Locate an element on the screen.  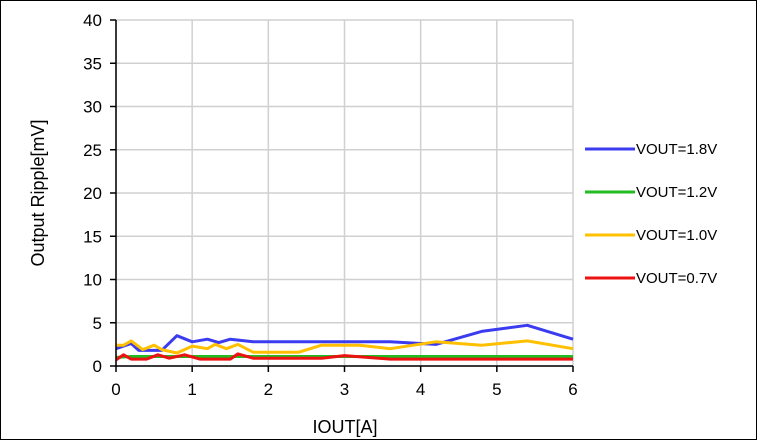
legend-label-1: VOUT=1.8V is located at coordinates (676, 149).